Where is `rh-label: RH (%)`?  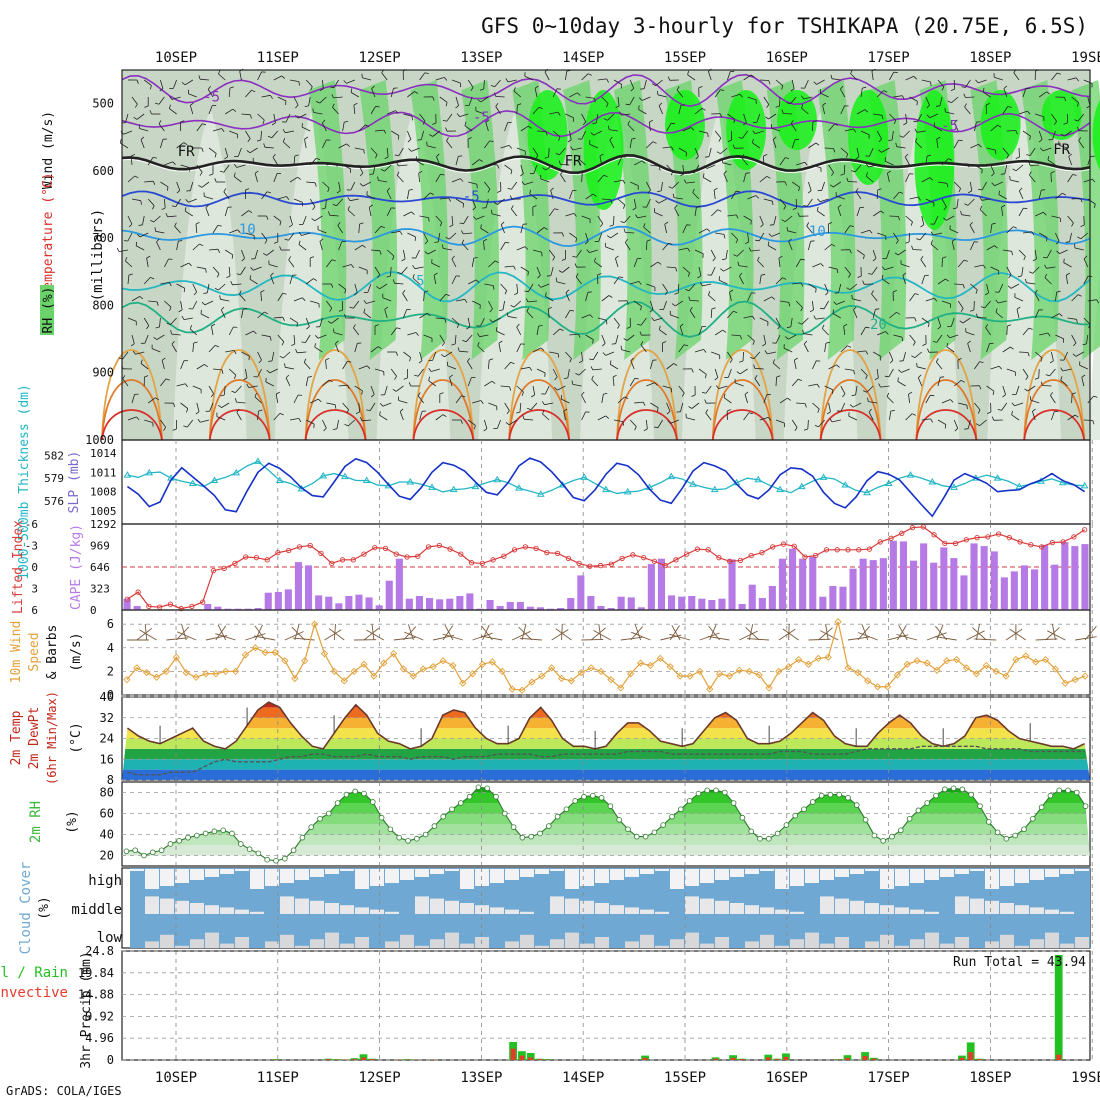
rh-label: RH (%) is located at coordinates (48, 310).